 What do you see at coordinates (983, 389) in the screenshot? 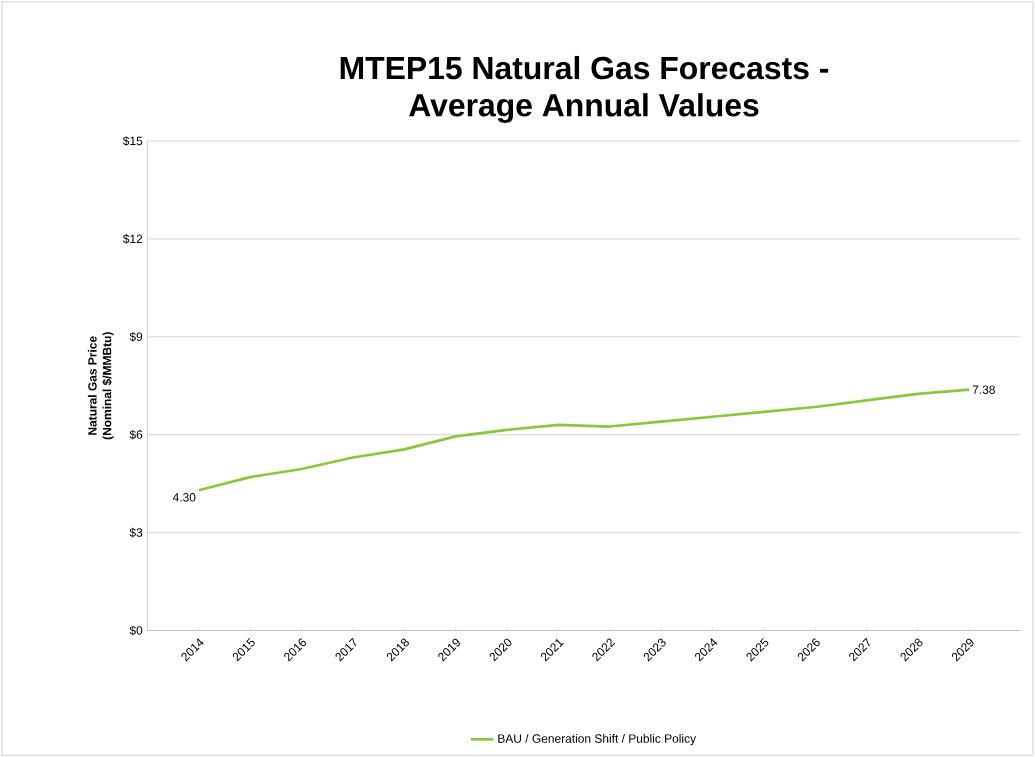
I see `data-label: 7.38` at bounding box center [983, 389].